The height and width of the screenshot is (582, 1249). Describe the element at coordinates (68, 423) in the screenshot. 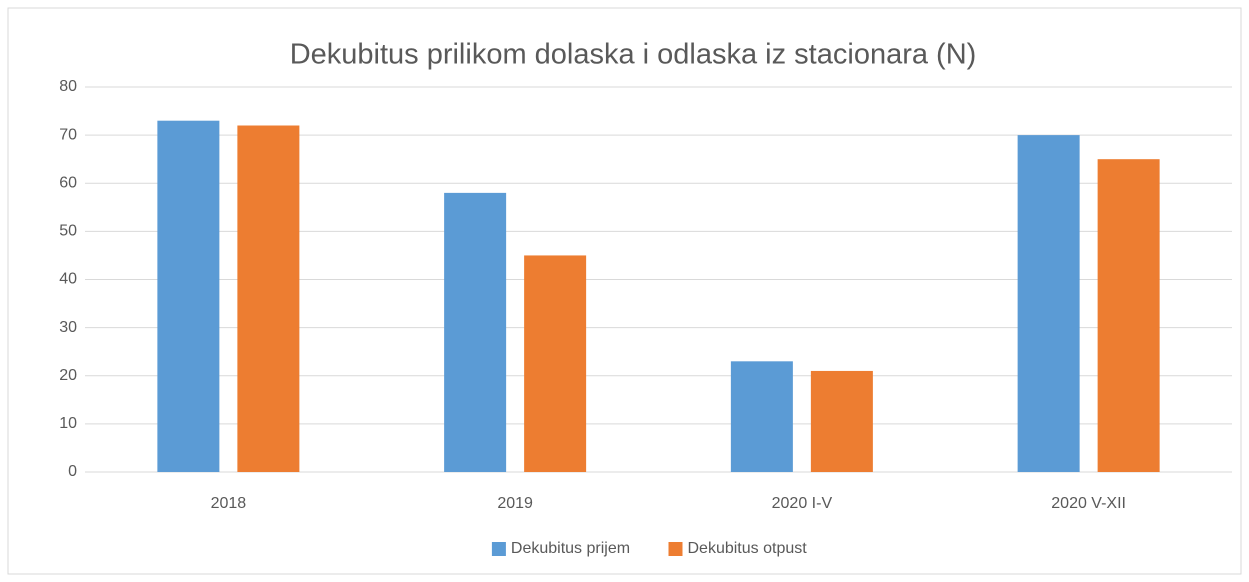

I see `y-tick-label: 10` at that location.